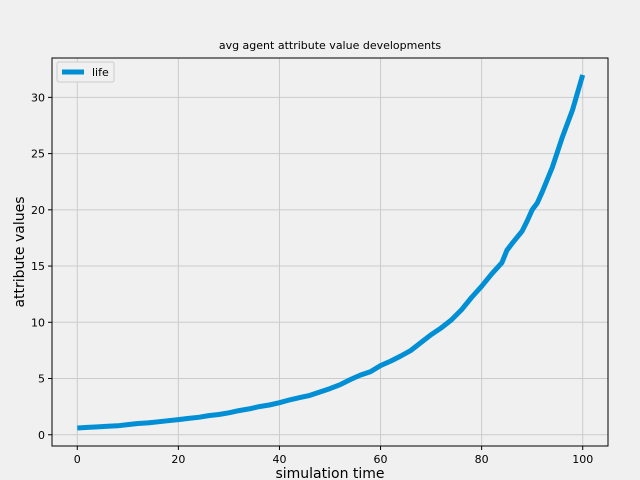 The width and height of the screenshot is (640, 480). What do you see at coordinates (178, 459) in the screenshot?
I see `x-tick-label: 20` at bounding box center [178, 459].